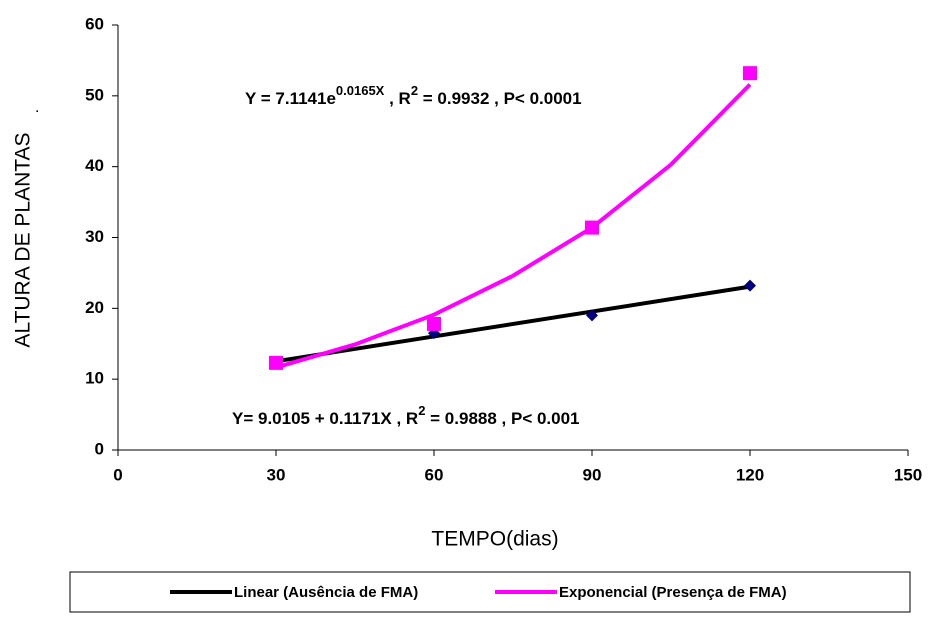  I want to click on y-tick-label: 40, so click(94, 165).